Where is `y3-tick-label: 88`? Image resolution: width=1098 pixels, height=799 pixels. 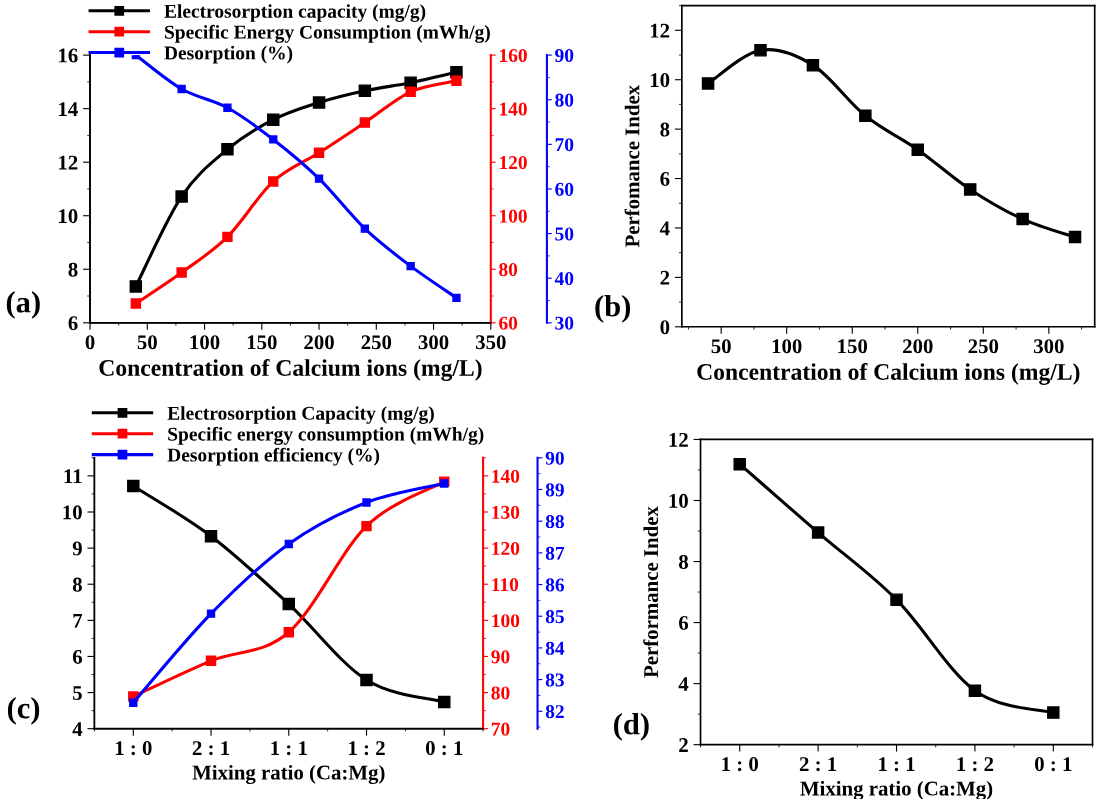
y3-tick-label: 88 is located at coordinates (554, 522).